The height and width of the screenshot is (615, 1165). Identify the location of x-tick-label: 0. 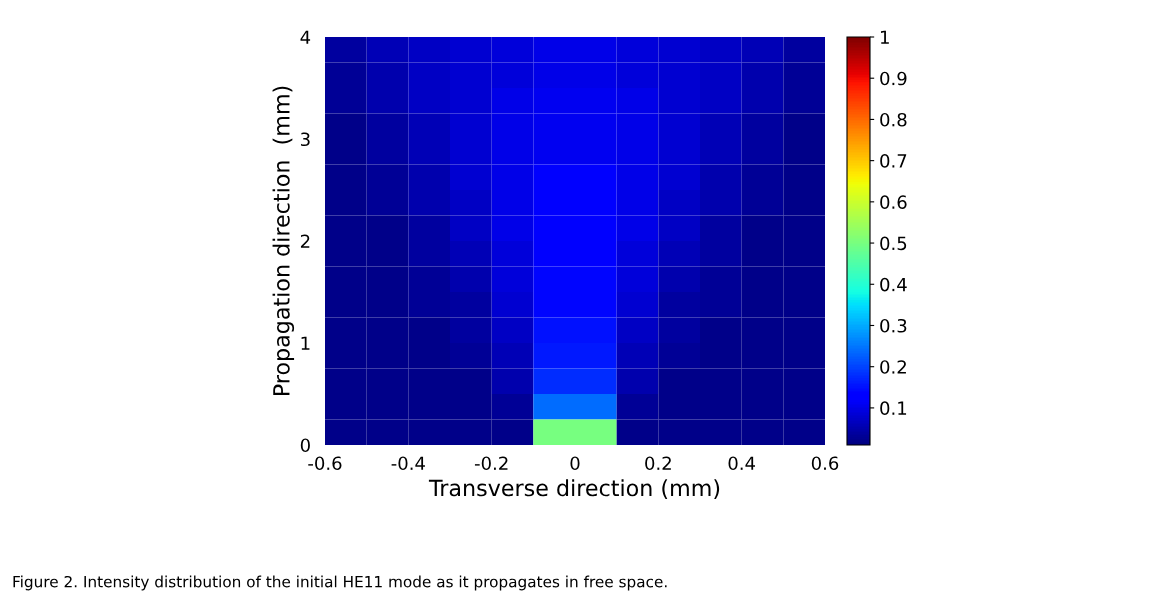
(575, 463).